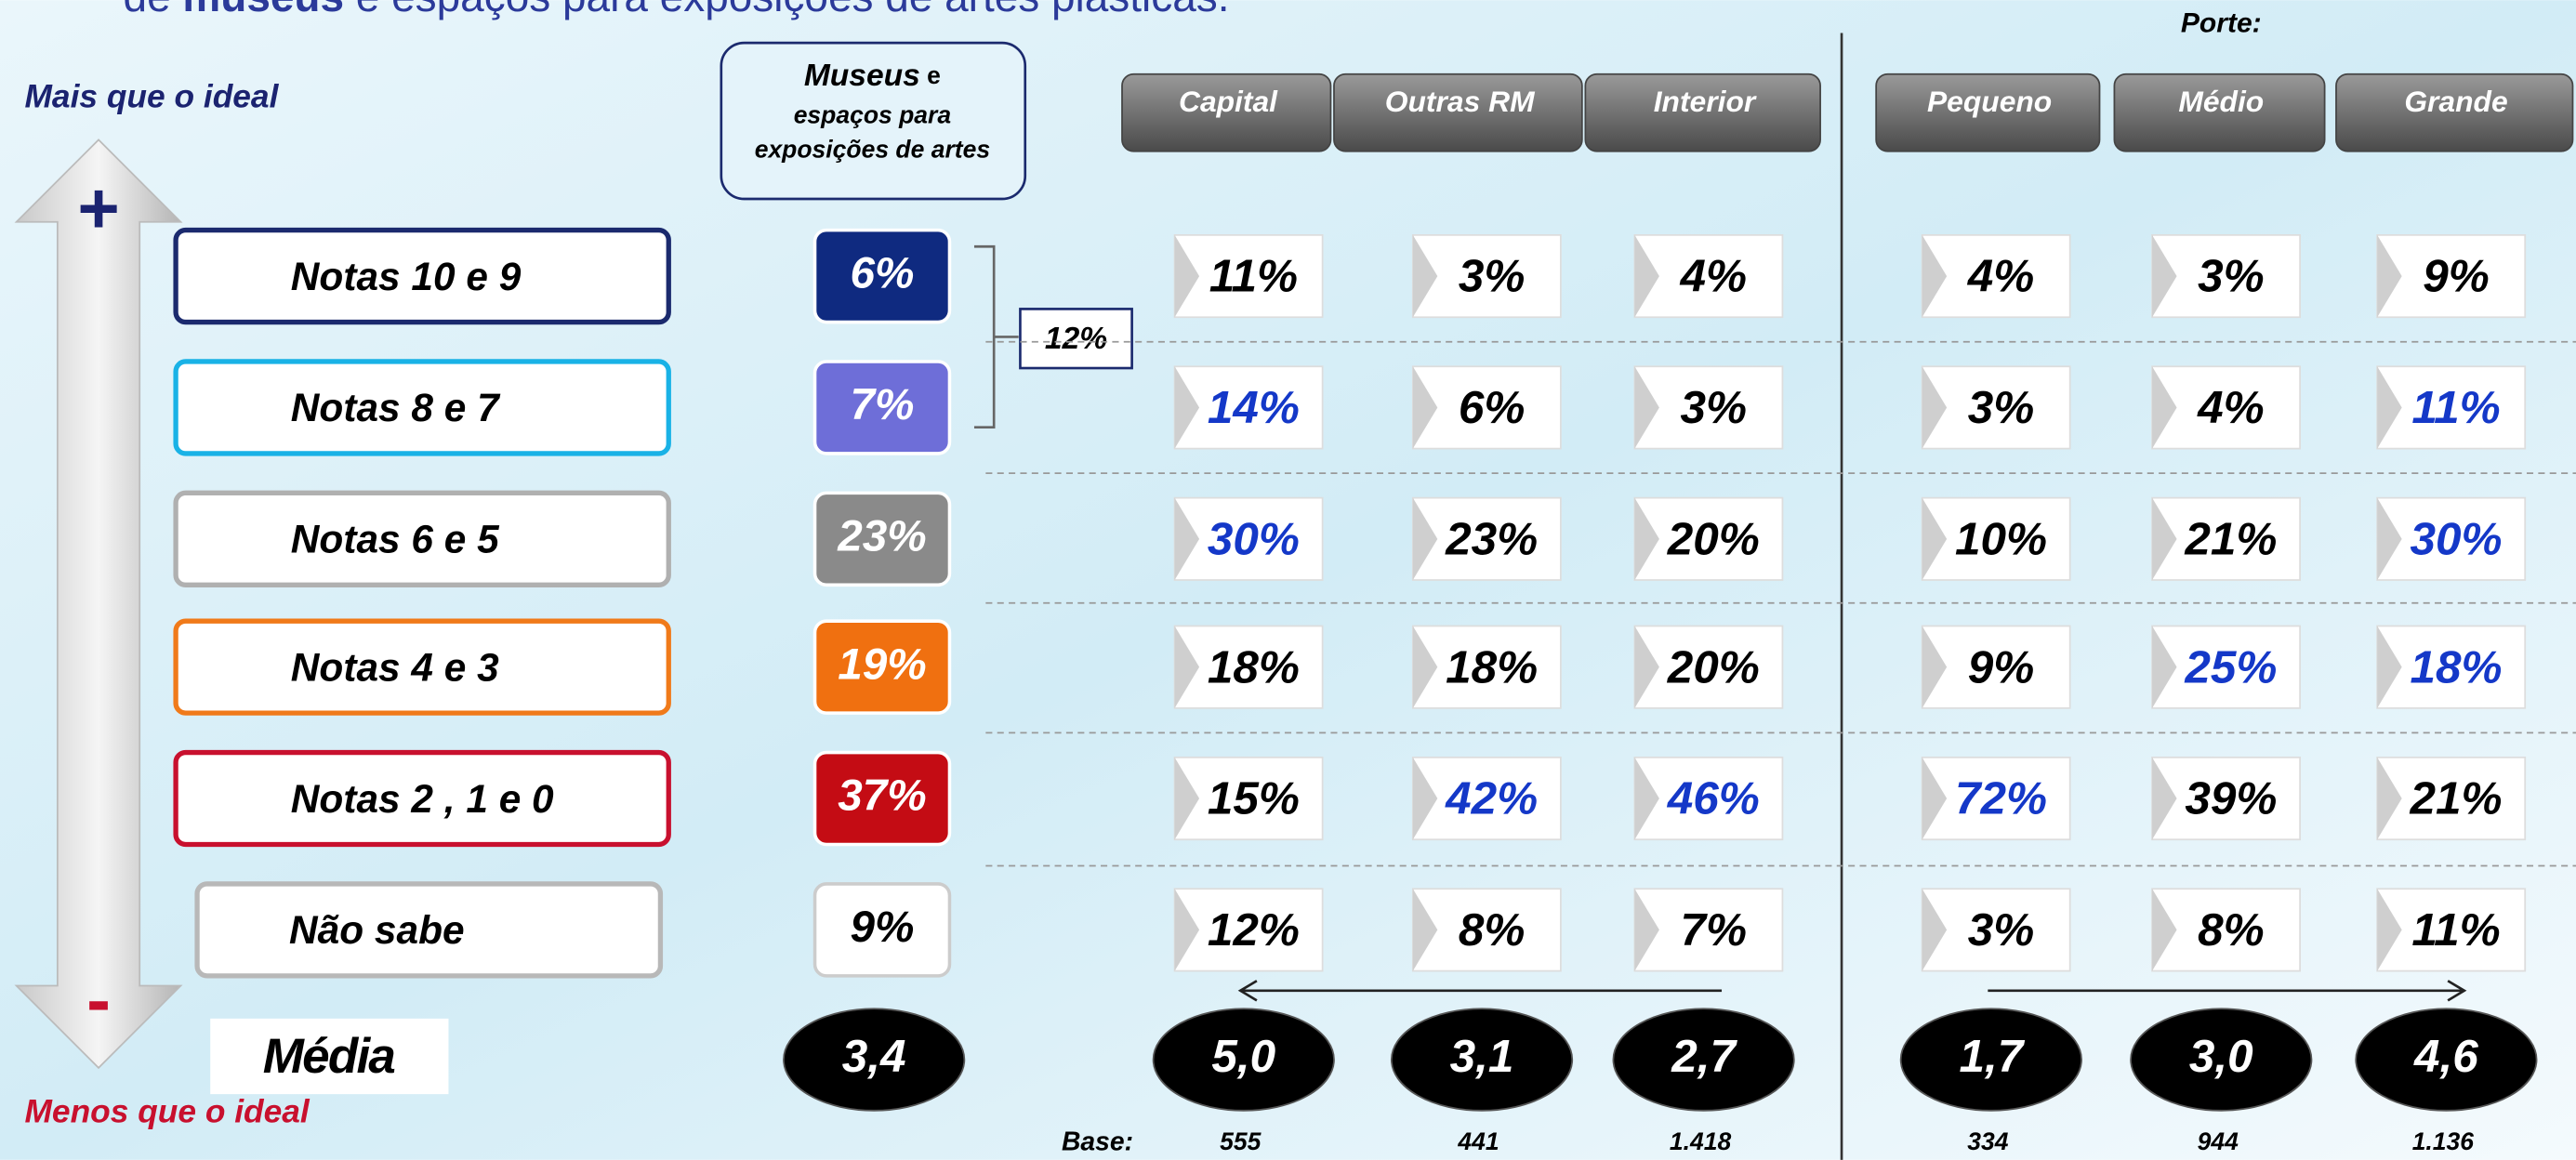  I want to click on bracket, so click(996, 336).